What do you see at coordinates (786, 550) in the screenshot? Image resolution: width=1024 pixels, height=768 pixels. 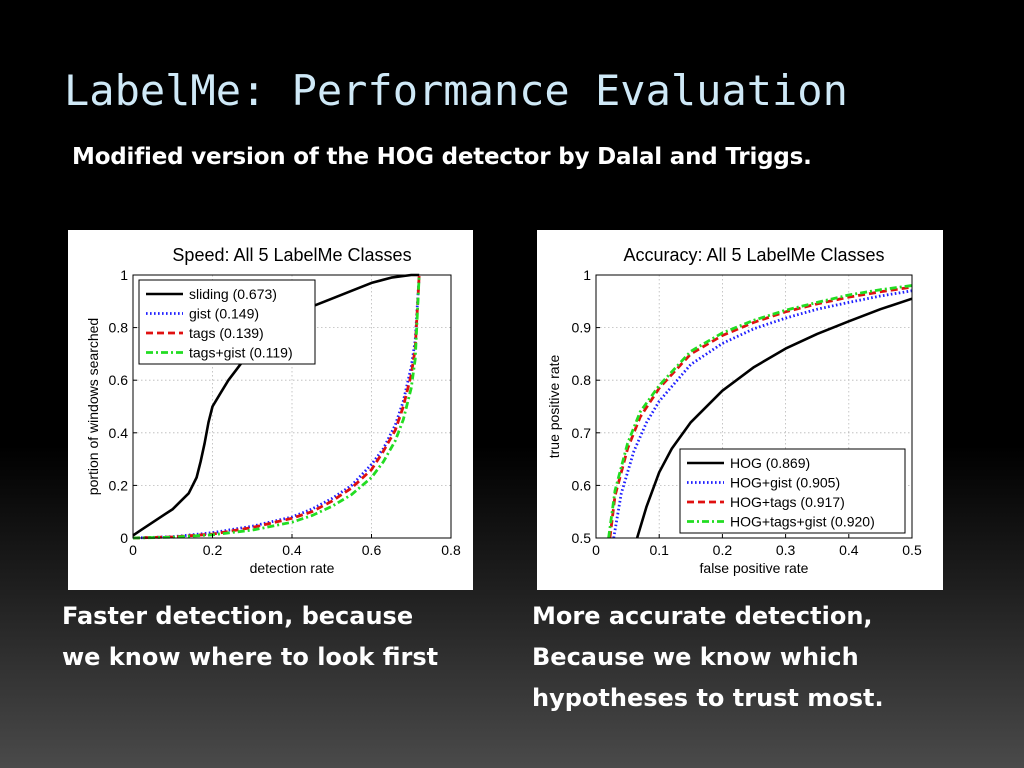 I see `x-tick-label: 0.3` at bounding box center [786, 550].